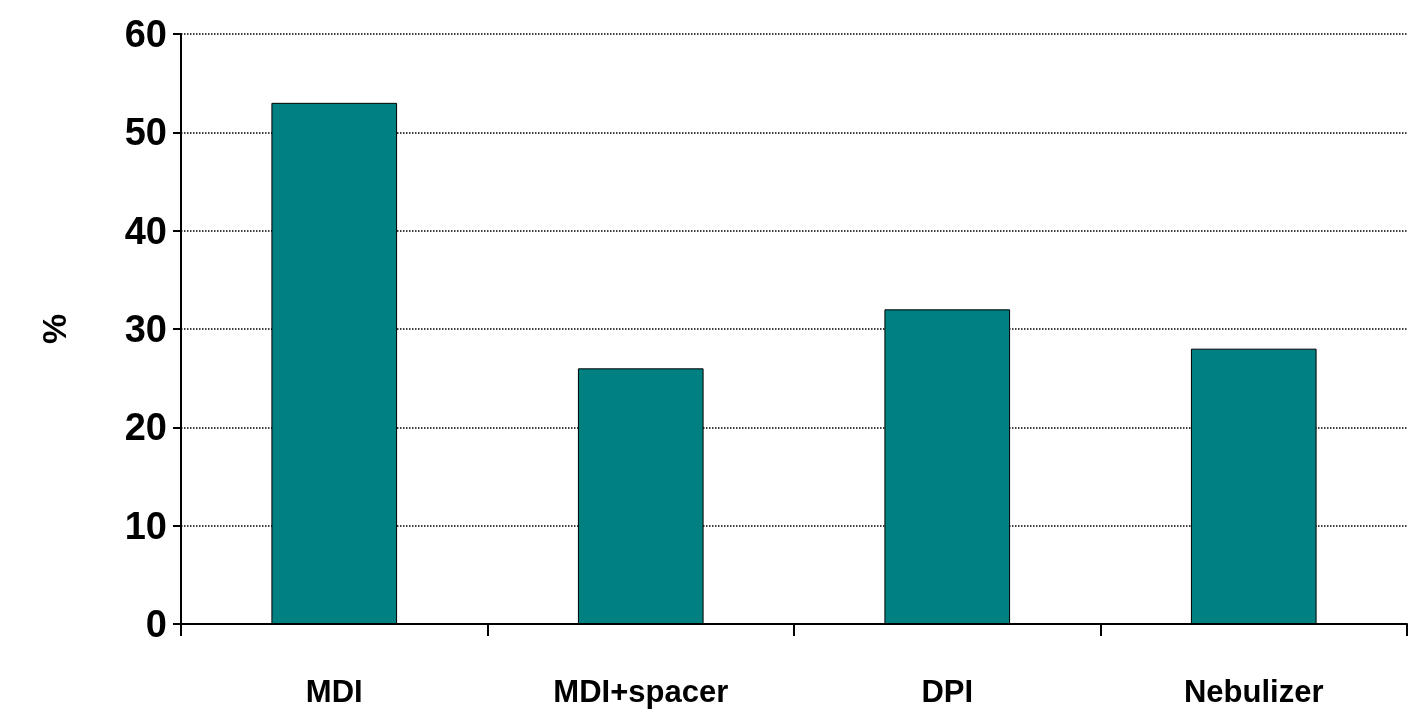  What do you see at coordinates (54, 329) in the screenshot?
I see `y-axis-title: %` at bounding box center [54, 329].